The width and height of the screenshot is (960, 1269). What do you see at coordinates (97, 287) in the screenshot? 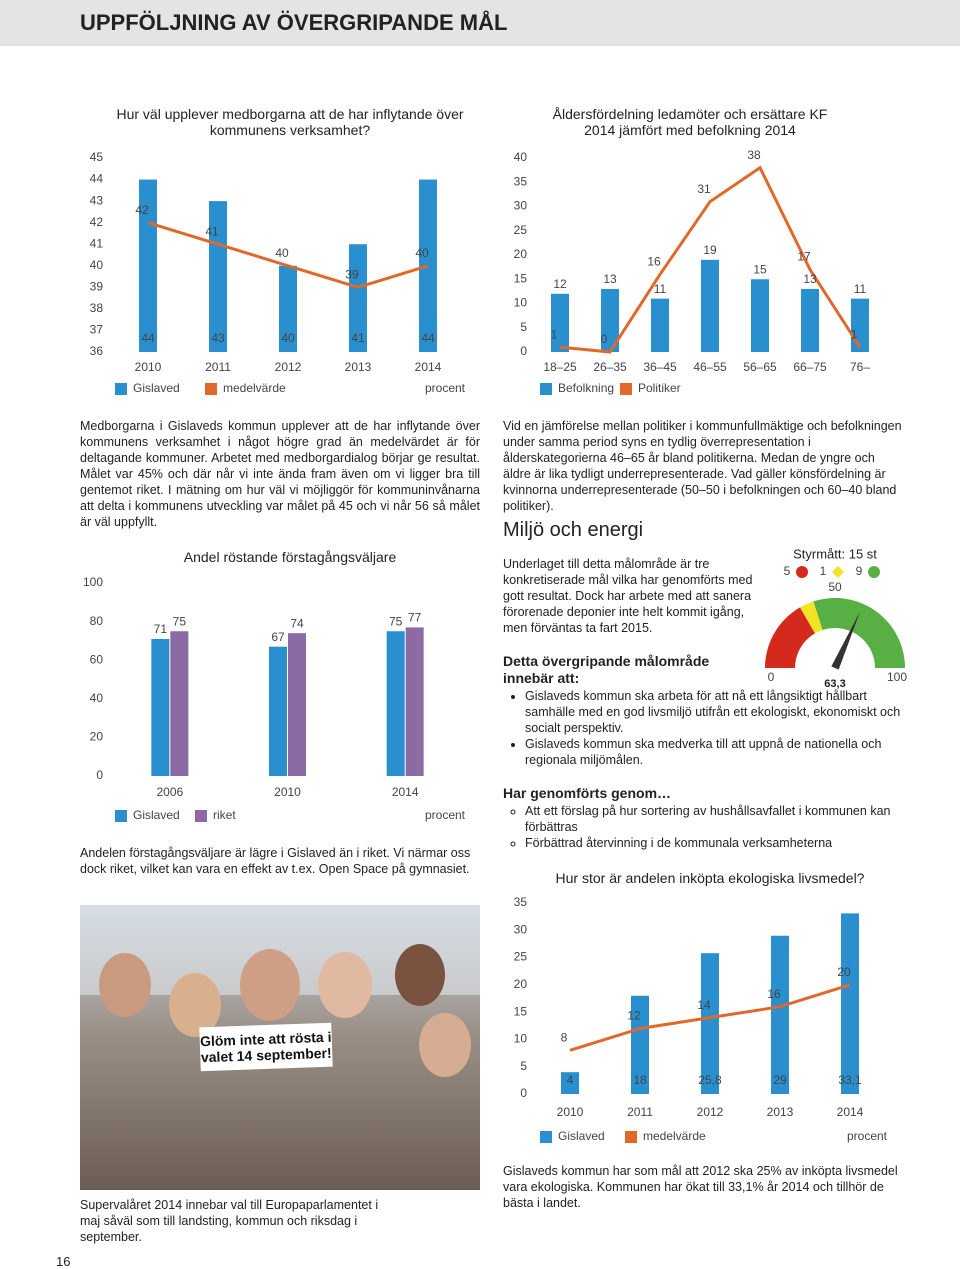
I see `y-tick-label: 39` at bounding box center [97, 287].